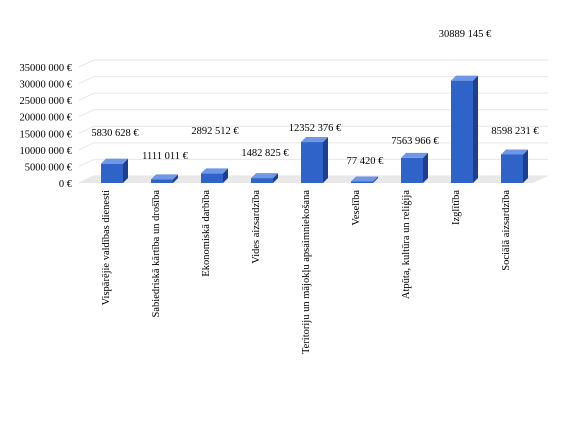 The image size is (564, 433). I want to click on data-label: 8598 231 €, so click(515, 131).